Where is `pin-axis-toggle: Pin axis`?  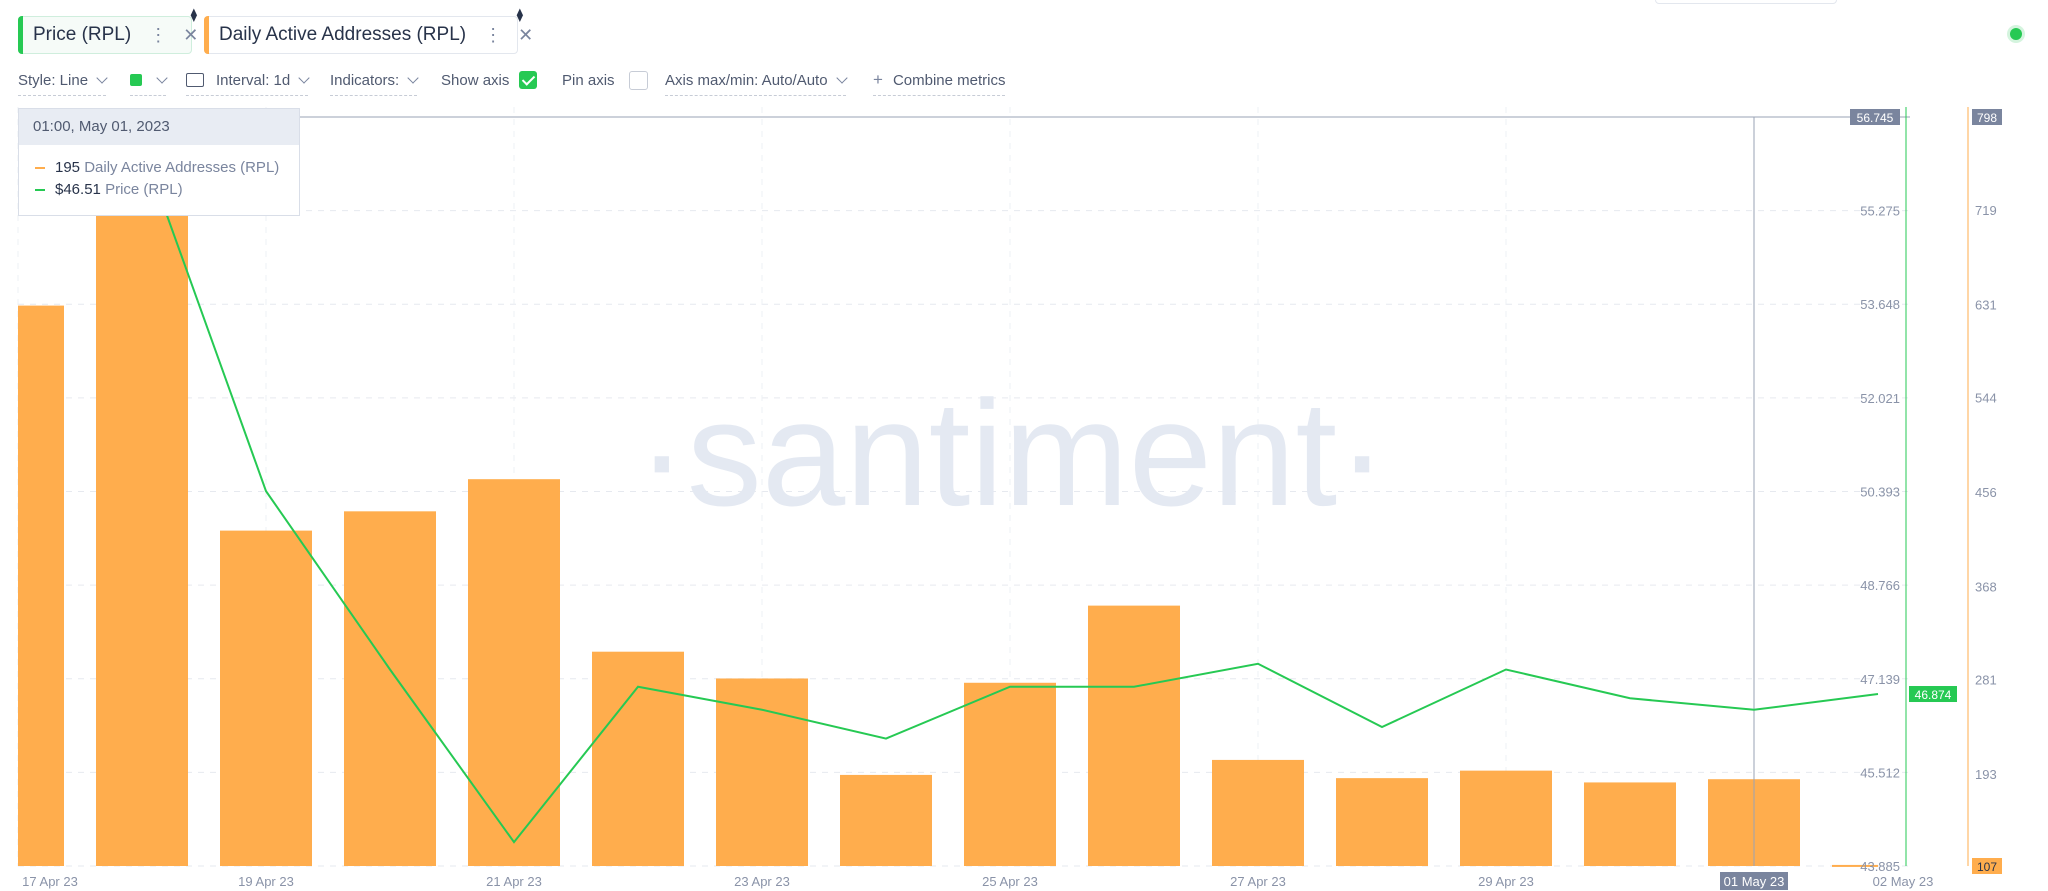 pin-axis-toggle: Pin axis is located at coordinates (605, 80).